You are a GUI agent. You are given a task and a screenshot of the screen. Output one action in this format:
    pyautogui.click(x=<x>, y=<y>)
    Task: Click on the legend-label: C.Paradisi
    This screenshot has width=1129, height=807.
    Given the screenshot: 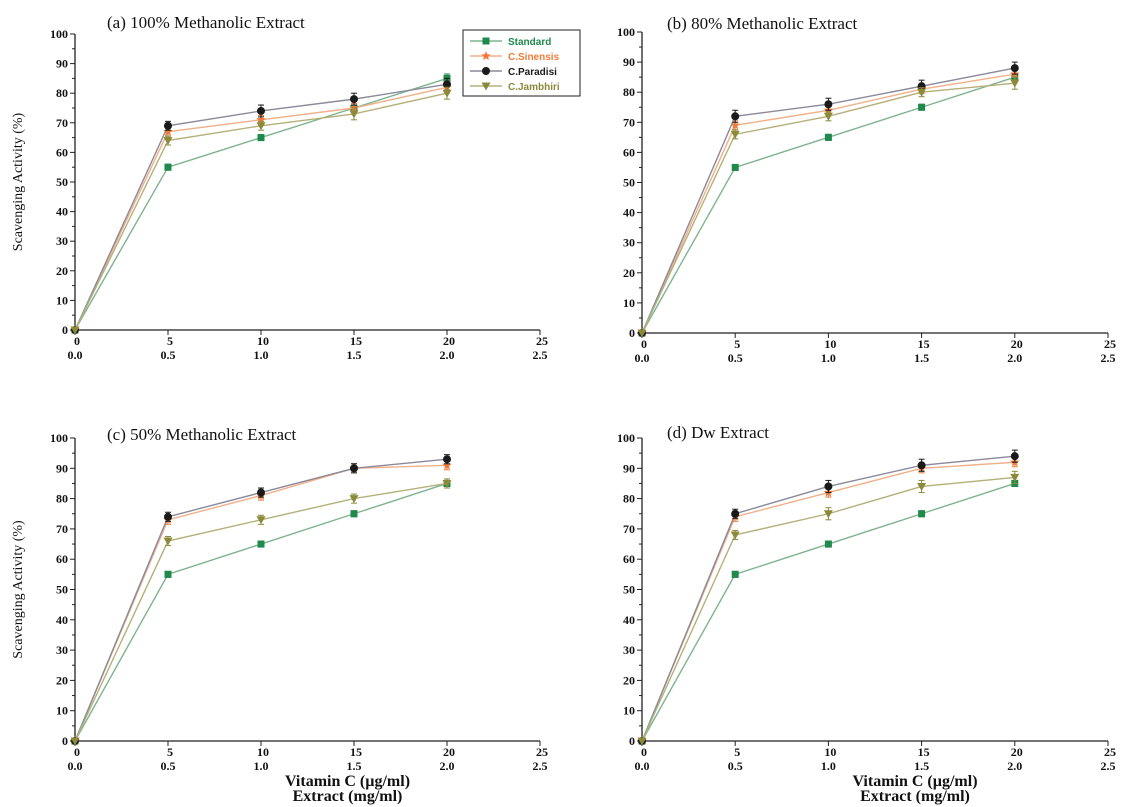 What is the action you would take?
    pyautogui.click(x=532, y=72)
    